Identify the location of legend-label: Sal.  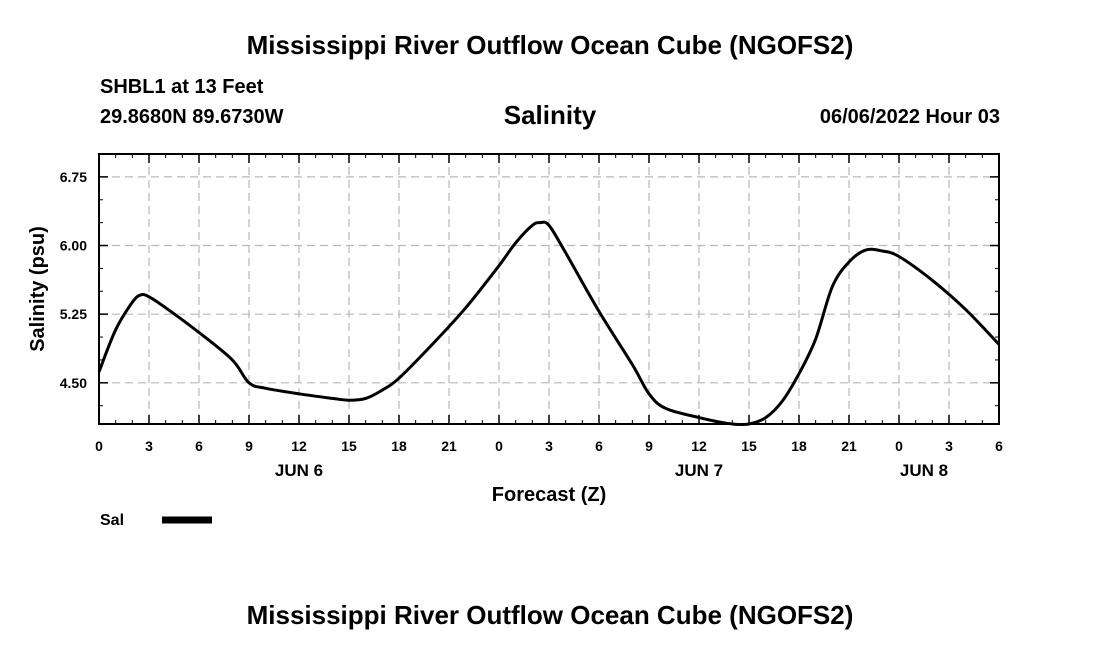
(112, 520).